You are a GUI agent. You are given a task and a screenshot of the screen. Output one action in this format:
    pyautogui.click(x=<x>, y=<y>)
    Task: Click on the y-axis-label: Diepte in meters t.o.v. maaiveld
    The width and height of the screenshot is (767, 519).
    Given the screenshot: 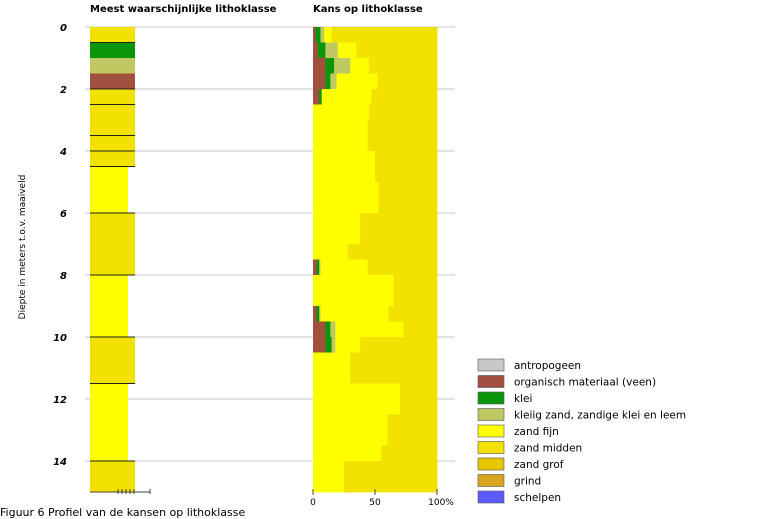 What is the action you would take?
    pyautogui.click(x=23, y=247)
    